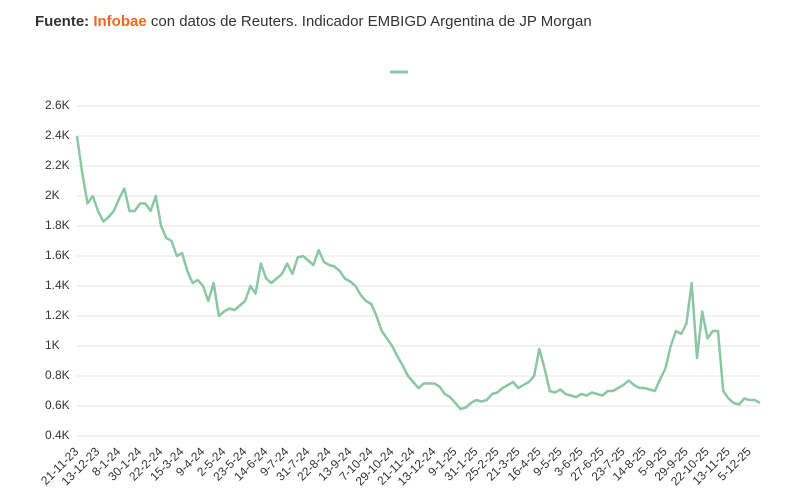  What do you see at coordinates (57, 285) in the screenshot?
I see `y-tick-label: 1.4K` at bounding box center [57, 285].